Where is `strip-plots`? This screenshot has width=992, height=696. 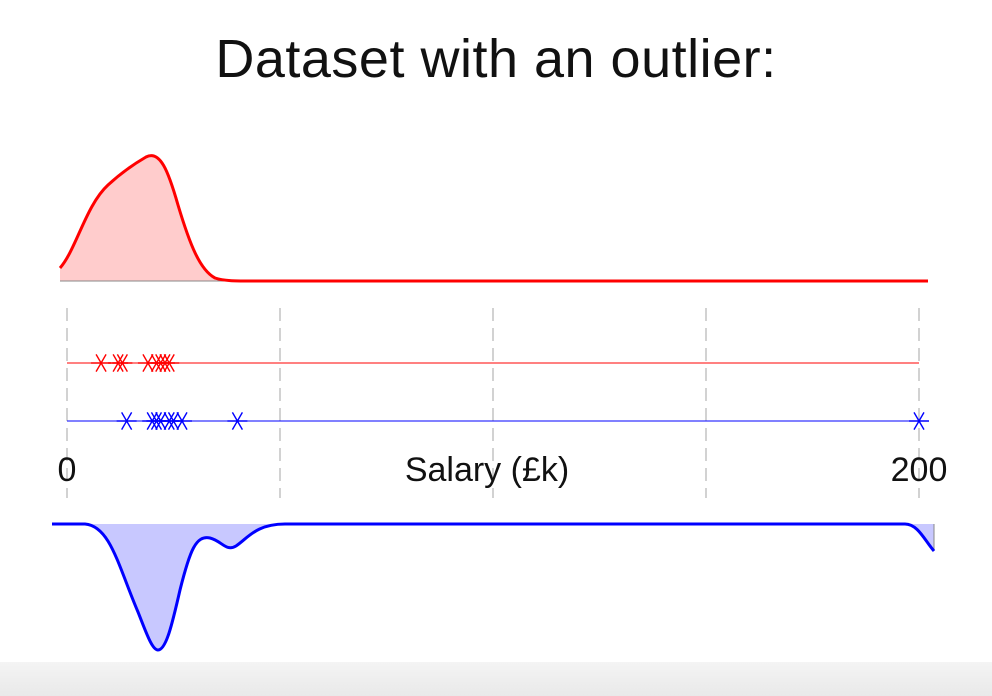 strip-plots is located at coordinates (498, 392).